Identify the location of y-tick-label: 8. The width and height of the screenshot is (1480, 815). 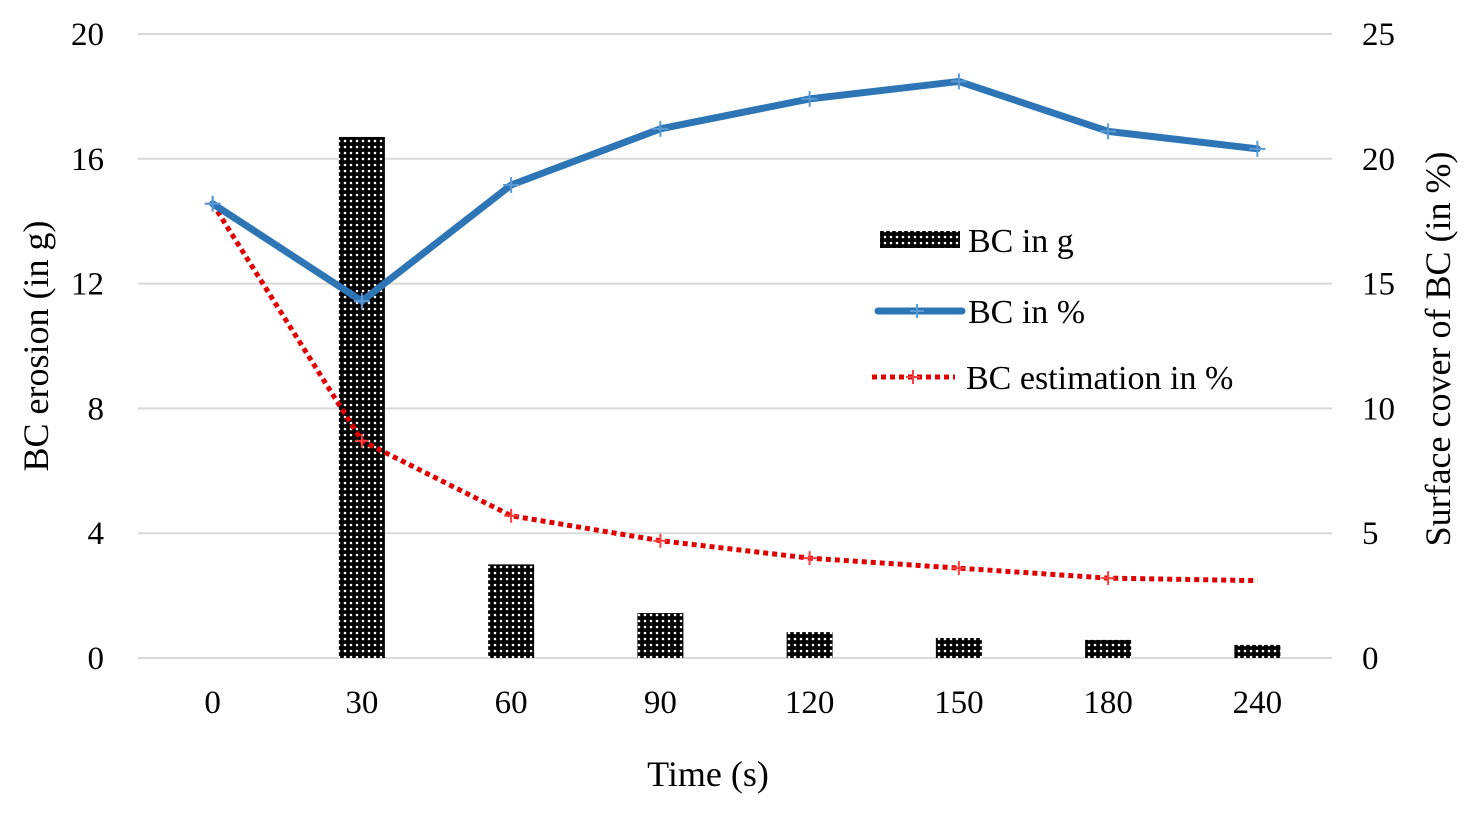
(96, 409).